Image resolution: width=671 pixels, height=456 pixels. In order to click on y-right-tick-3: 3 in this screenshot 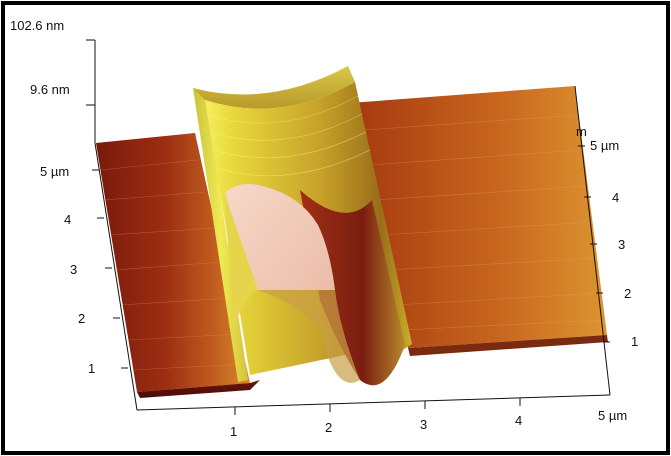, I will do `click(622, 244)`.